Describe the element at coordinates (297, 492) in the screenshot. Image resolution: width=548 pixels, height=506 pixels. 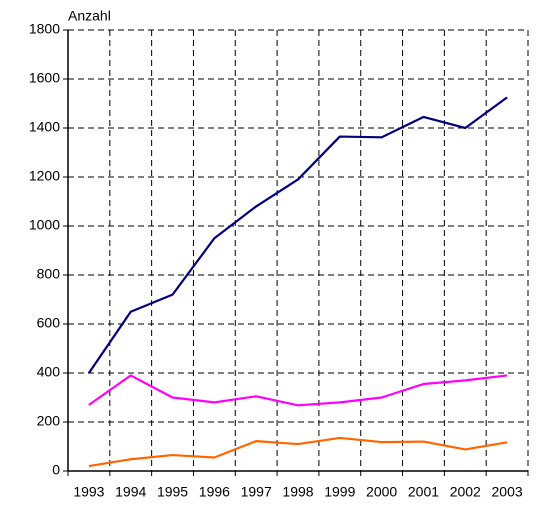
I see `x-tick-label: 1998` at that location.